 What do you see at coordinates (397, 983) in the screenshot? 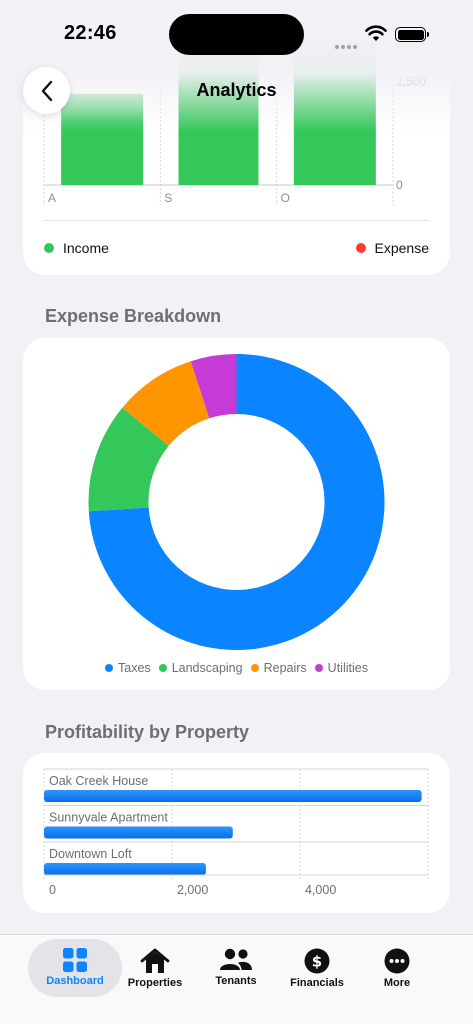
I see `tab-more-label: More` at bounding box center [397, 983].